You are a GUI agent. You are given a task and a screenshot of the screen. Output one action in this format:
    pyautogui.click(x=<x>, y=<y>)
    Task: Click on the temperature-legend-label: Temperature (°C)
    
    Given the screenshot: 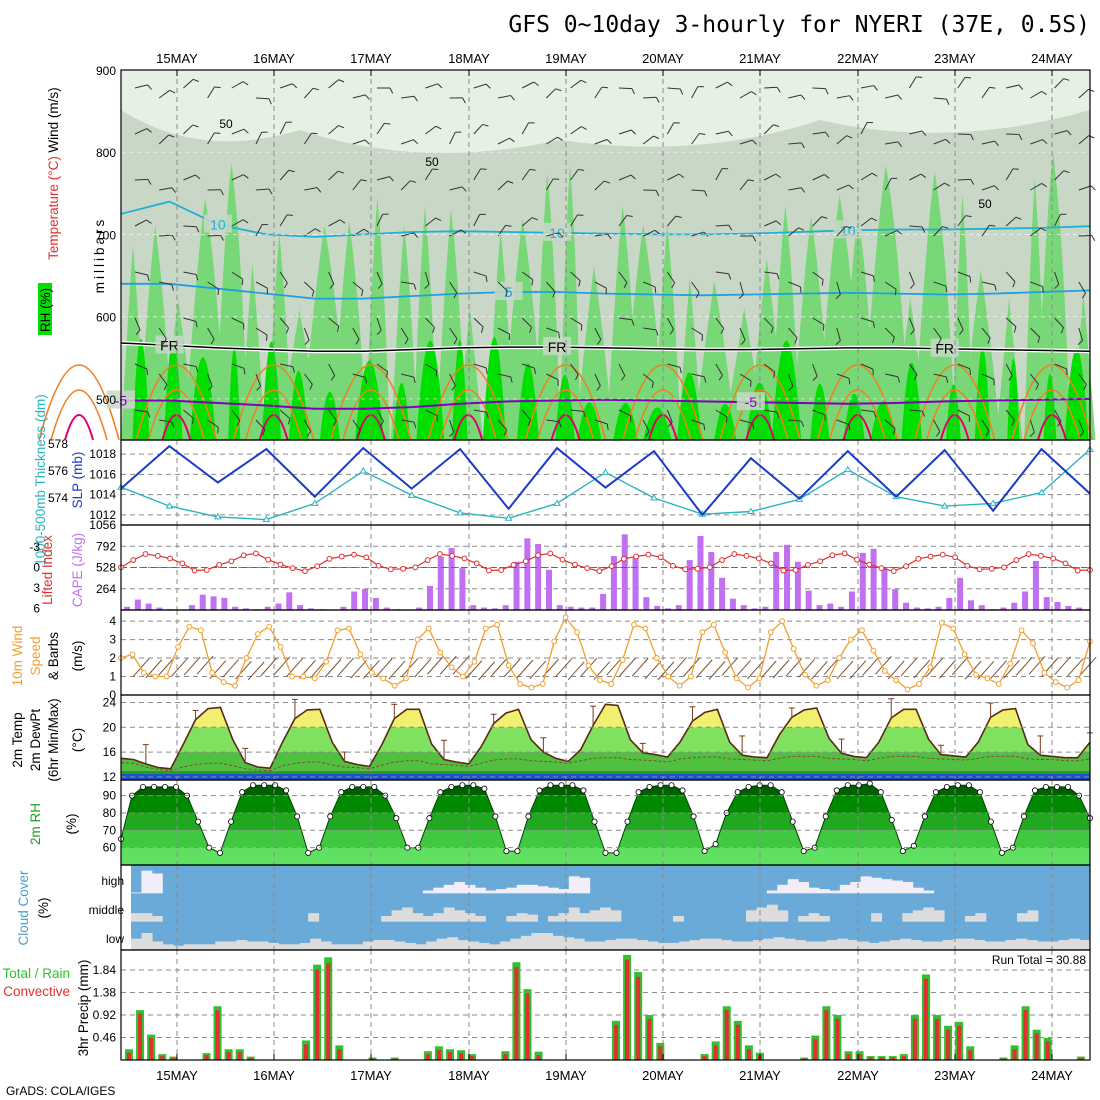 What is the action you would take?
    pyautogui.click(x=53, y=208)
    